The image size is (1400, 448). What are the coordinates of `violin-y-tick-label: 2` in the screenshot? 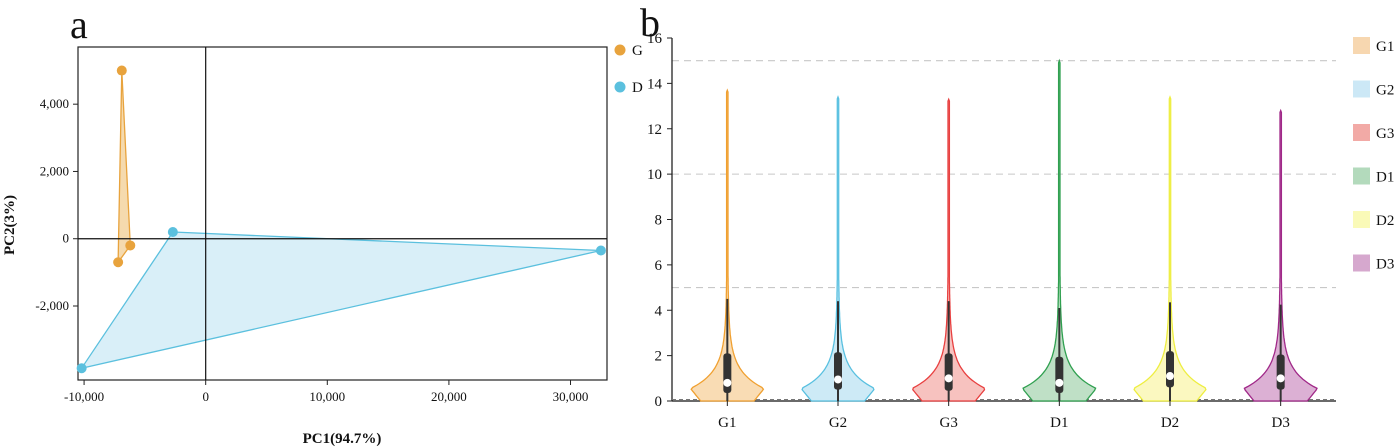 It's located at (659, 357).